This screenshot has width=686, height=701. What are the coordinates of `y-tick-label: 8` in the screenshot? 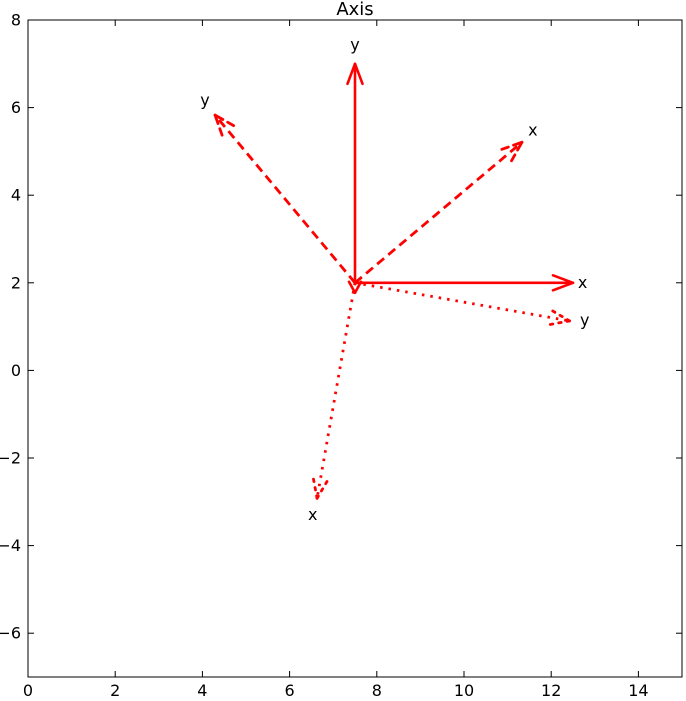 It's located at (16, 20).